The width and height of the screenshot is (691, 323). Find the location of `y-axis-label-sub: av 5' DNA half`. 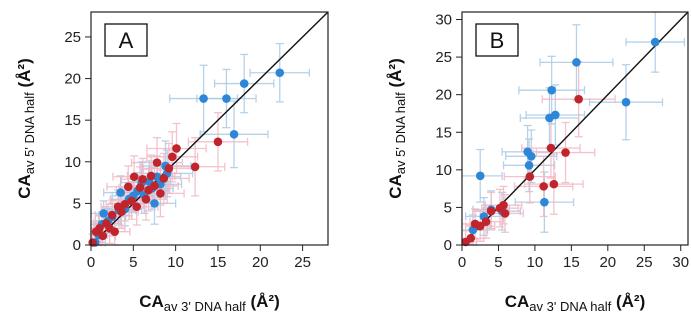

y-axis-label-sub: av 5' DNA half is located at coordinates (29, 133).